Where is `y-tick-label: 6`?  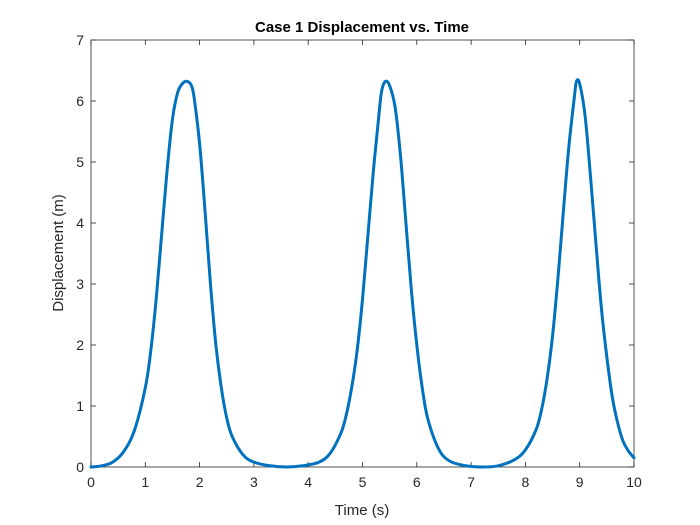
y-tick-label: 6 is located at coordinates (80, 101).